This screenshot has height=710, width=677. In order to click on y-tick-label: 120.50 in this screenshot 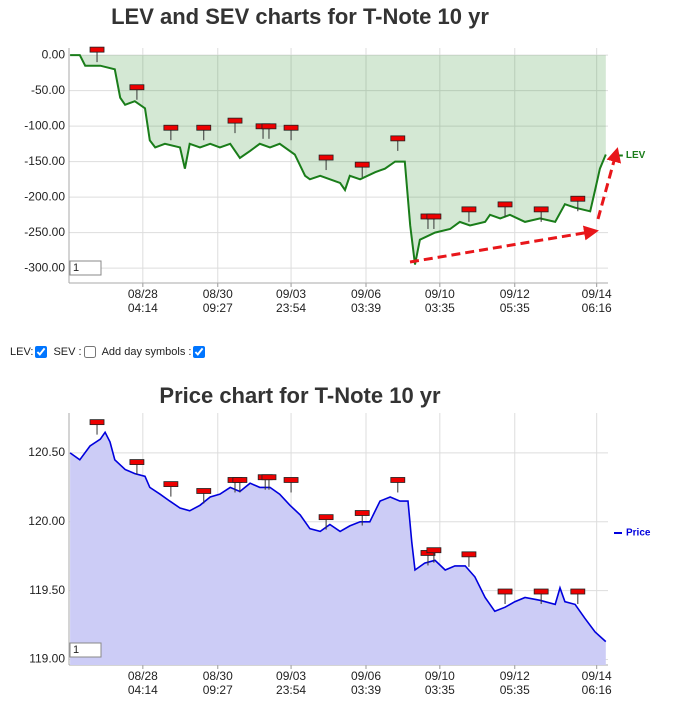, I will do `click(46, 452)`.